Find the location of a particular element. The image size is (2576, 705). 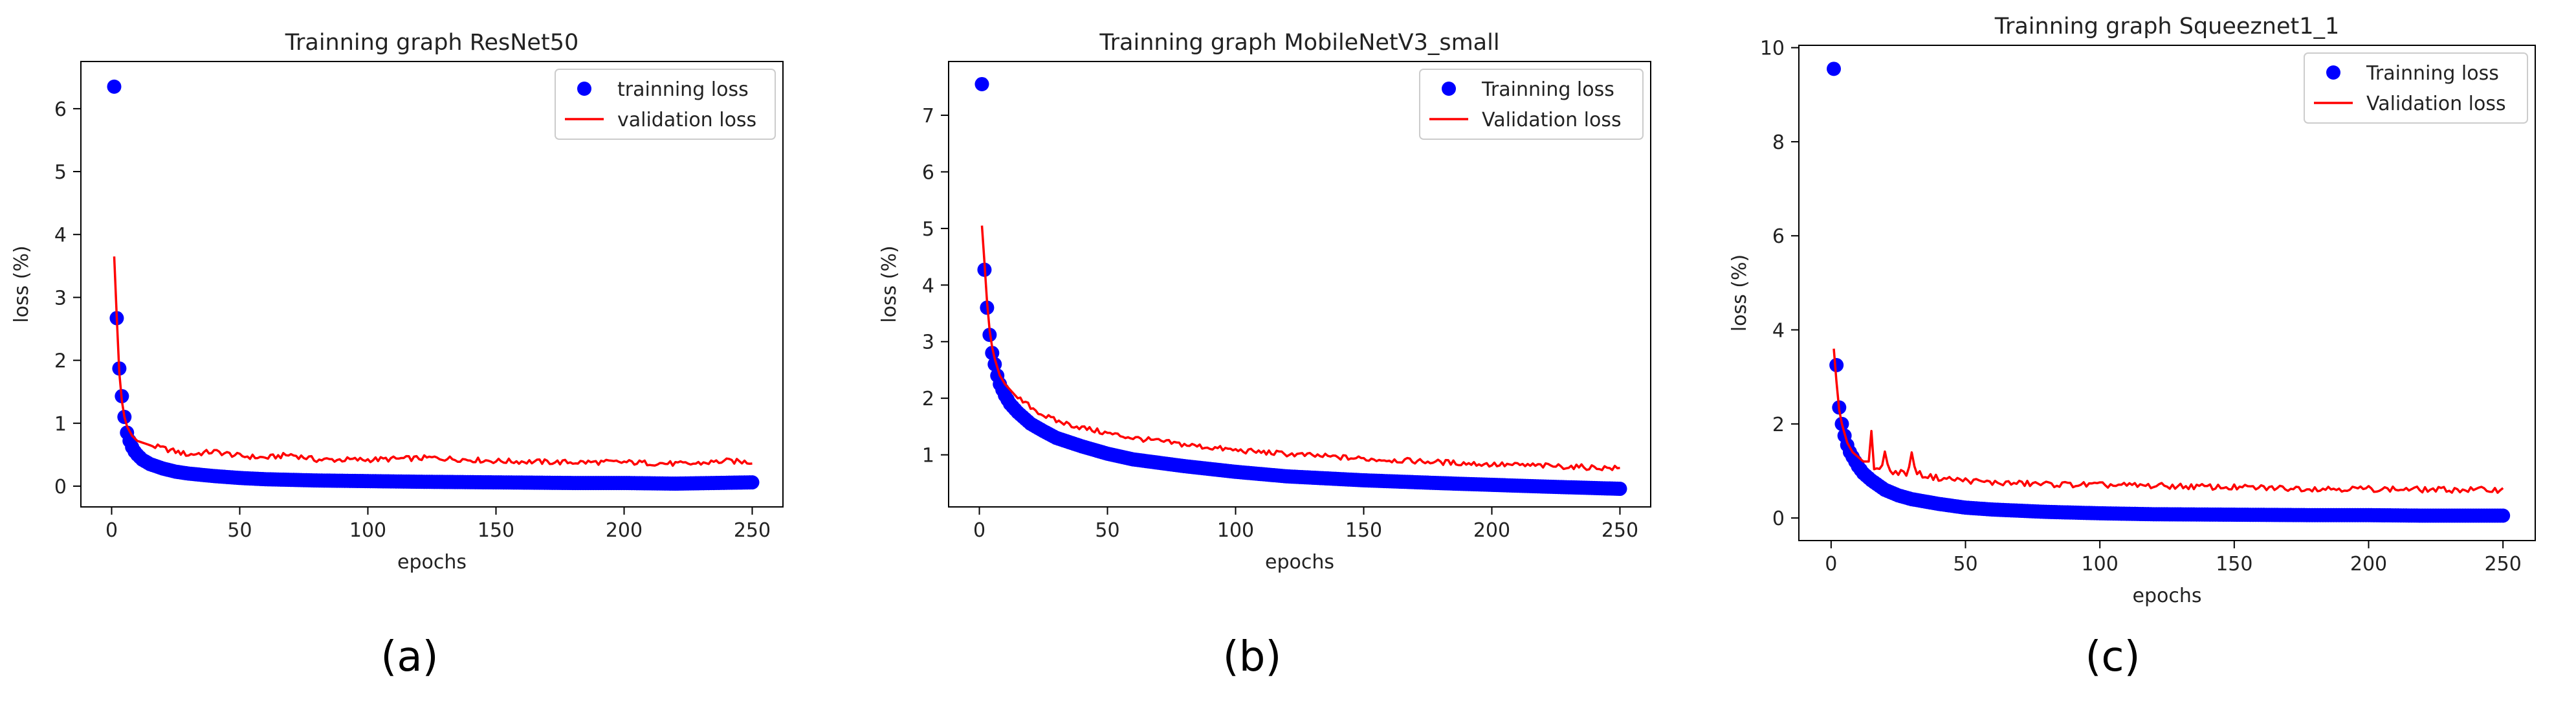

legend-label-training: trainning loss is located at coordinates (683, 89).